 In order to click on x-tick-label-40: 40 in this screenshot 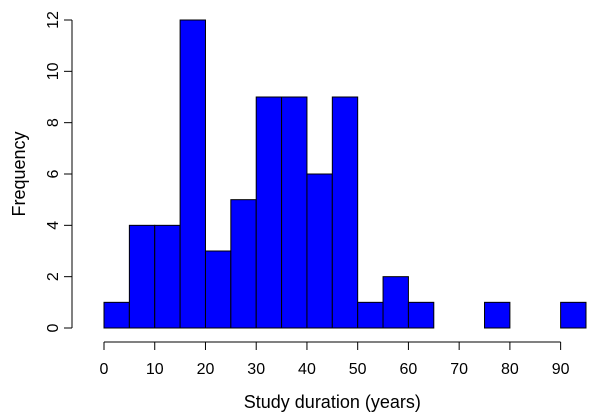, I will do `click(307, 369)`.